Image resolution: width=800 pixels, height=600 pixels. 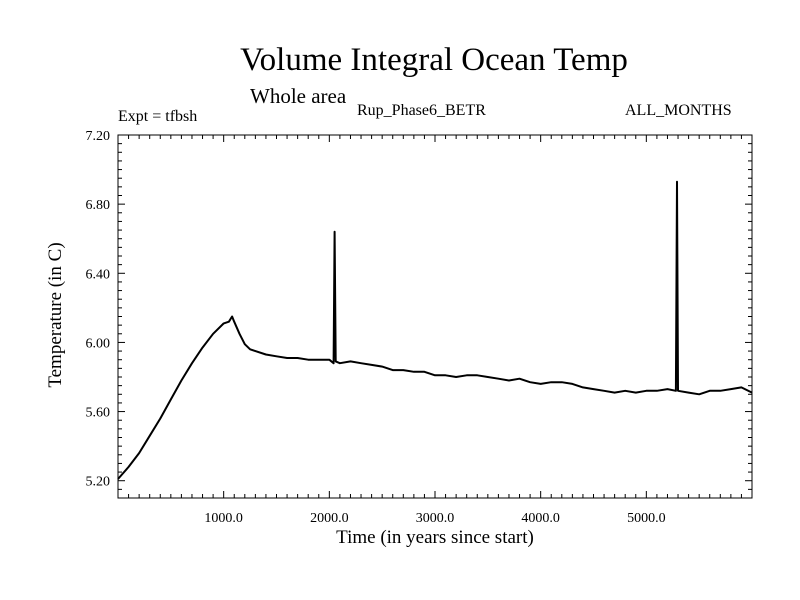 I want to click on run-label: Rup_Phase6_BETR, so click(x=421, y=110).